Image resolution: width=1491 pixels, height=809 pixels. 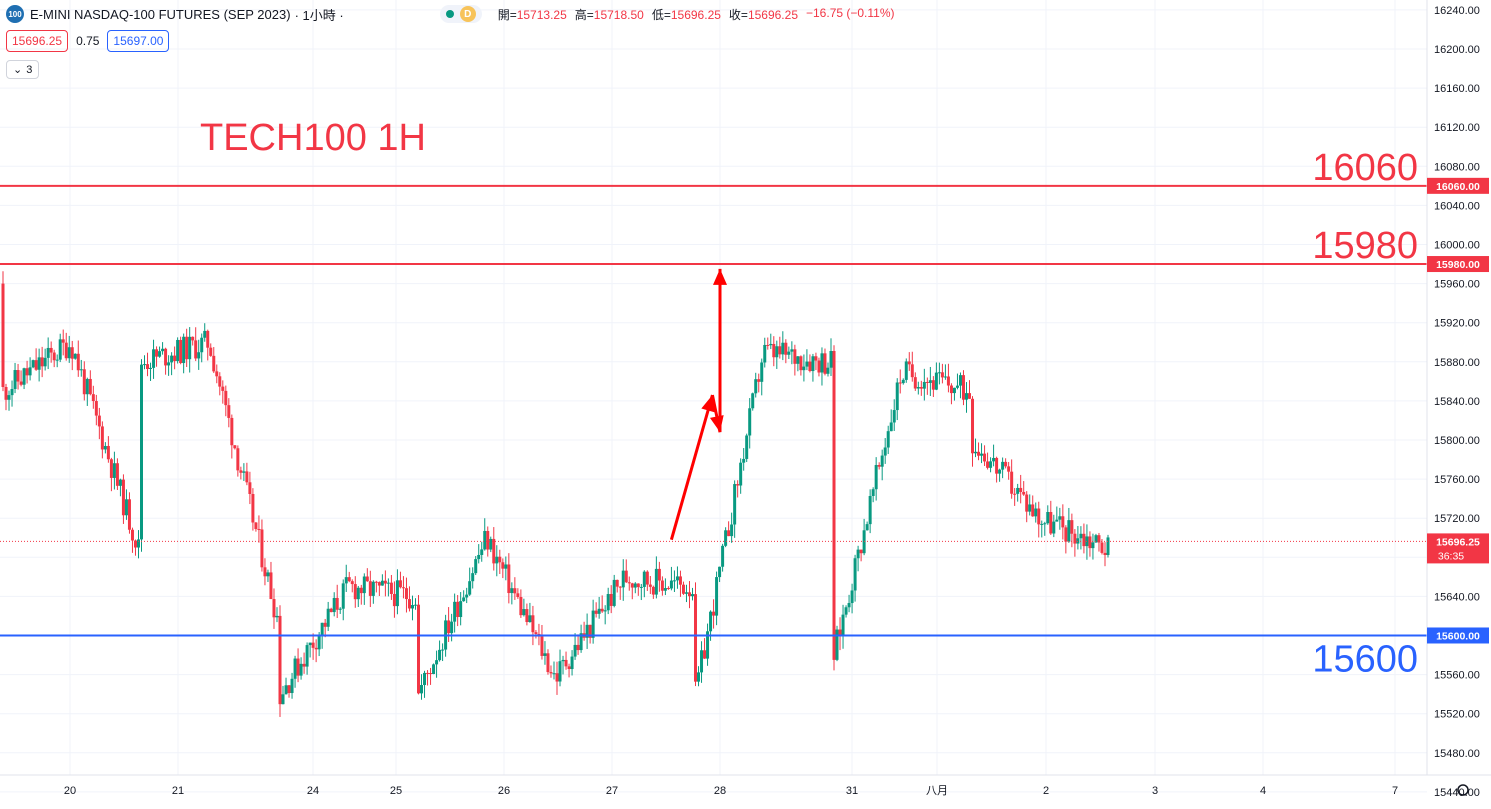 What do you see at coordinates (467, 14) in the screenshot?
I see `delayed-data-badge: D` at bounding box center [467, 14].